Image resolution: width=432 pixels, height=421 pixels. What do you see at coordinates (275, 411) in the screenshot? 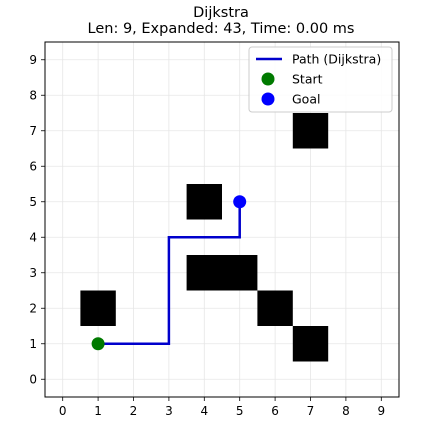
I see `x-tick-label-6: 6` at bounding box center [275, 411].